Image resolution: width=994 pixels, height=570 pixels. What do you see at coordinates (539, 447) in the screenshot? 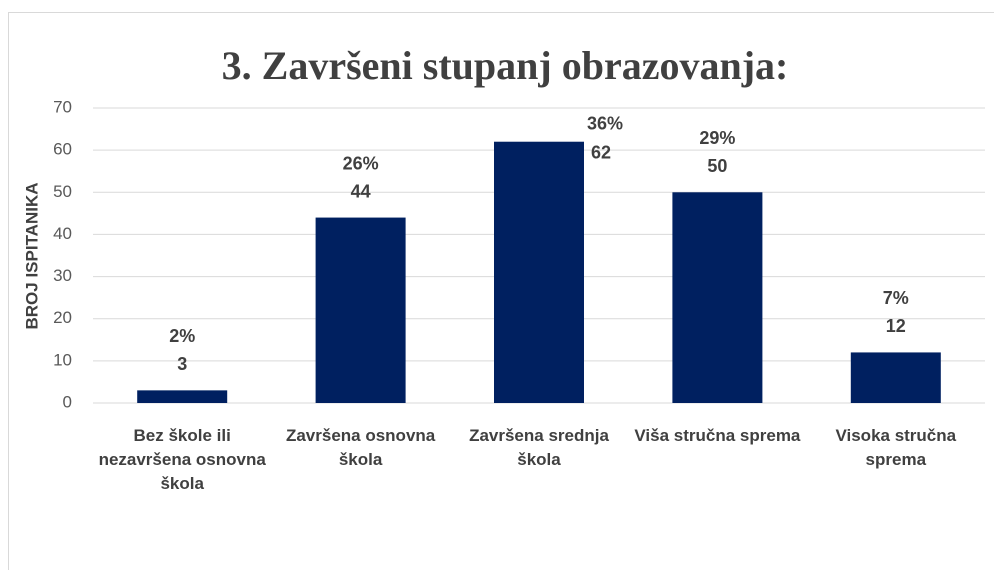
I see `x-tick-label: Završena srednja škola` at bounding box center [539, 447].